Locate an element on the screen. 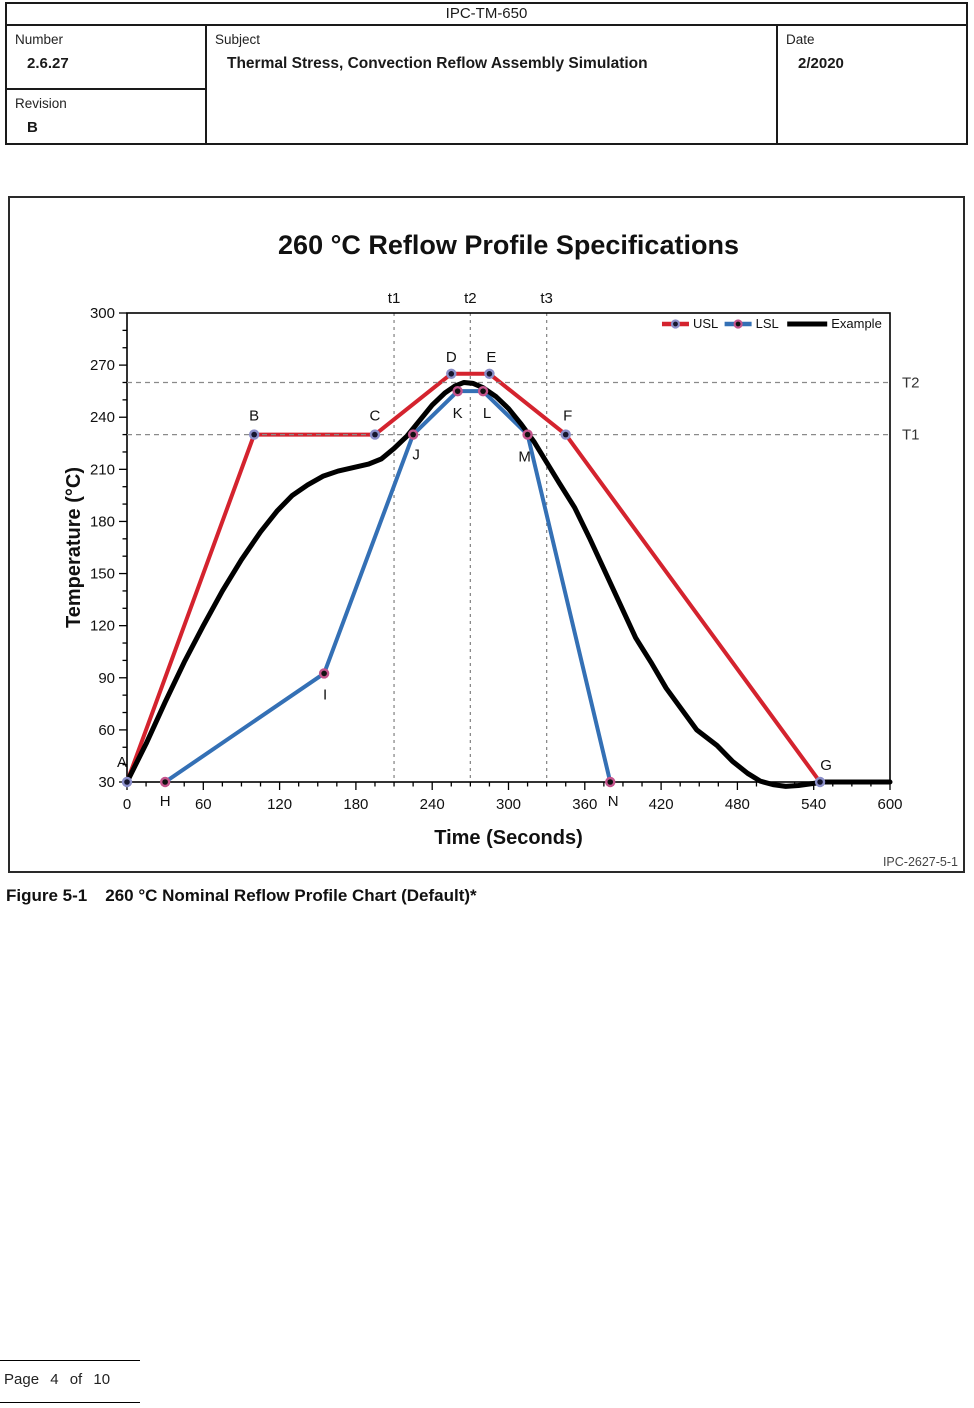  y-axis-title: Temperature (°C) is located at coordinates (74, 547).